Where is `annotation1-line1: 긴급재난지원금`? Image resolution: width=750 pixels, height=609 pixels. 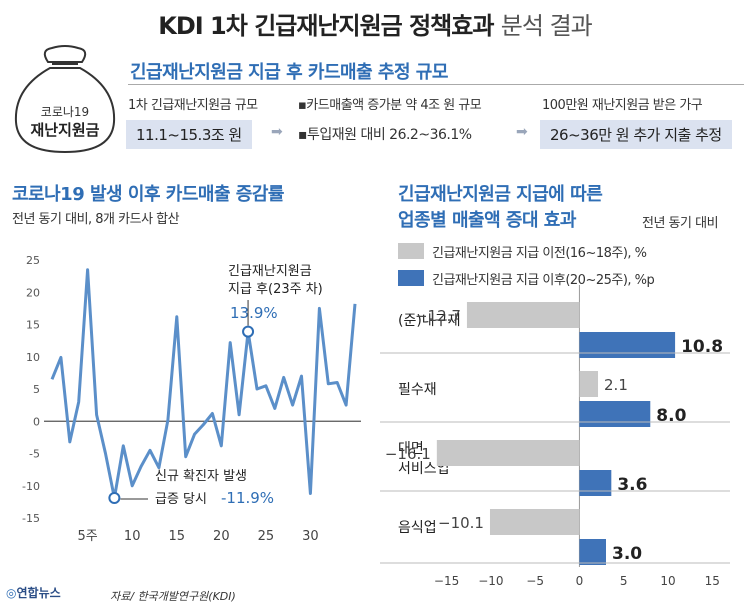
annotation1-line1: 긴급재난지원금 is located at coordinates (270, 271).